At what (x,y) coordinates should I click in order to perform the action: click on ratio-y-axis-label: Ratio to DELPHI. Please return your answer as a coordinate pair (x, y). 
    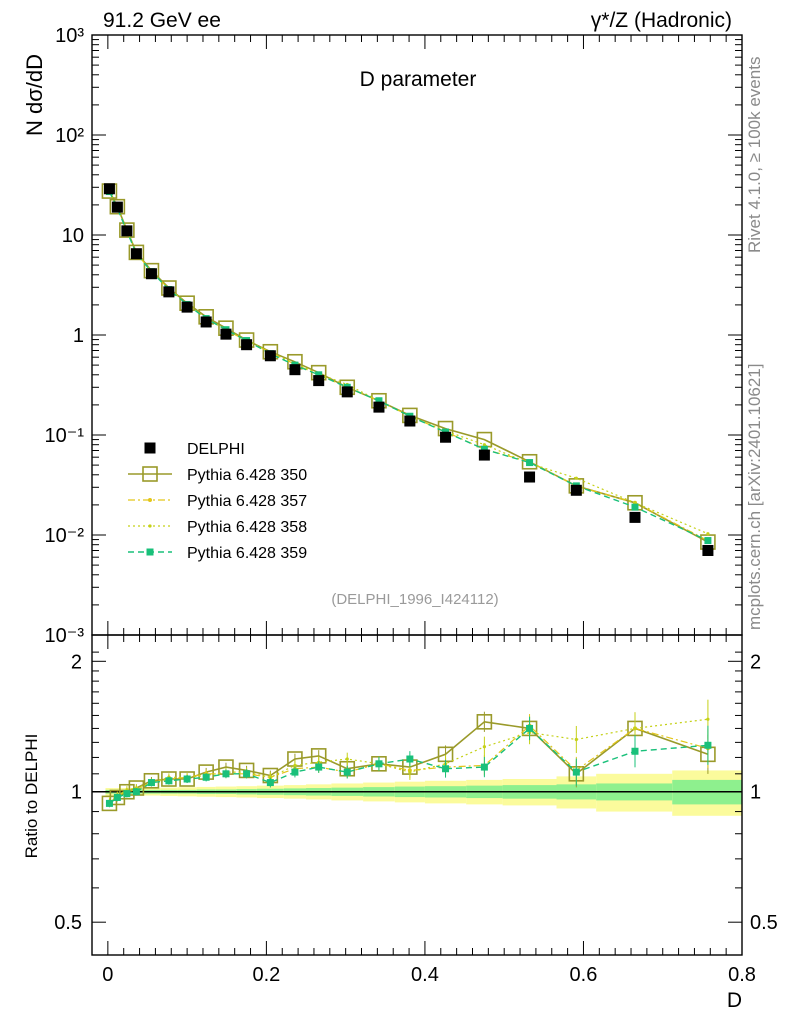
    Looking at the image, I should click on (31, 796).